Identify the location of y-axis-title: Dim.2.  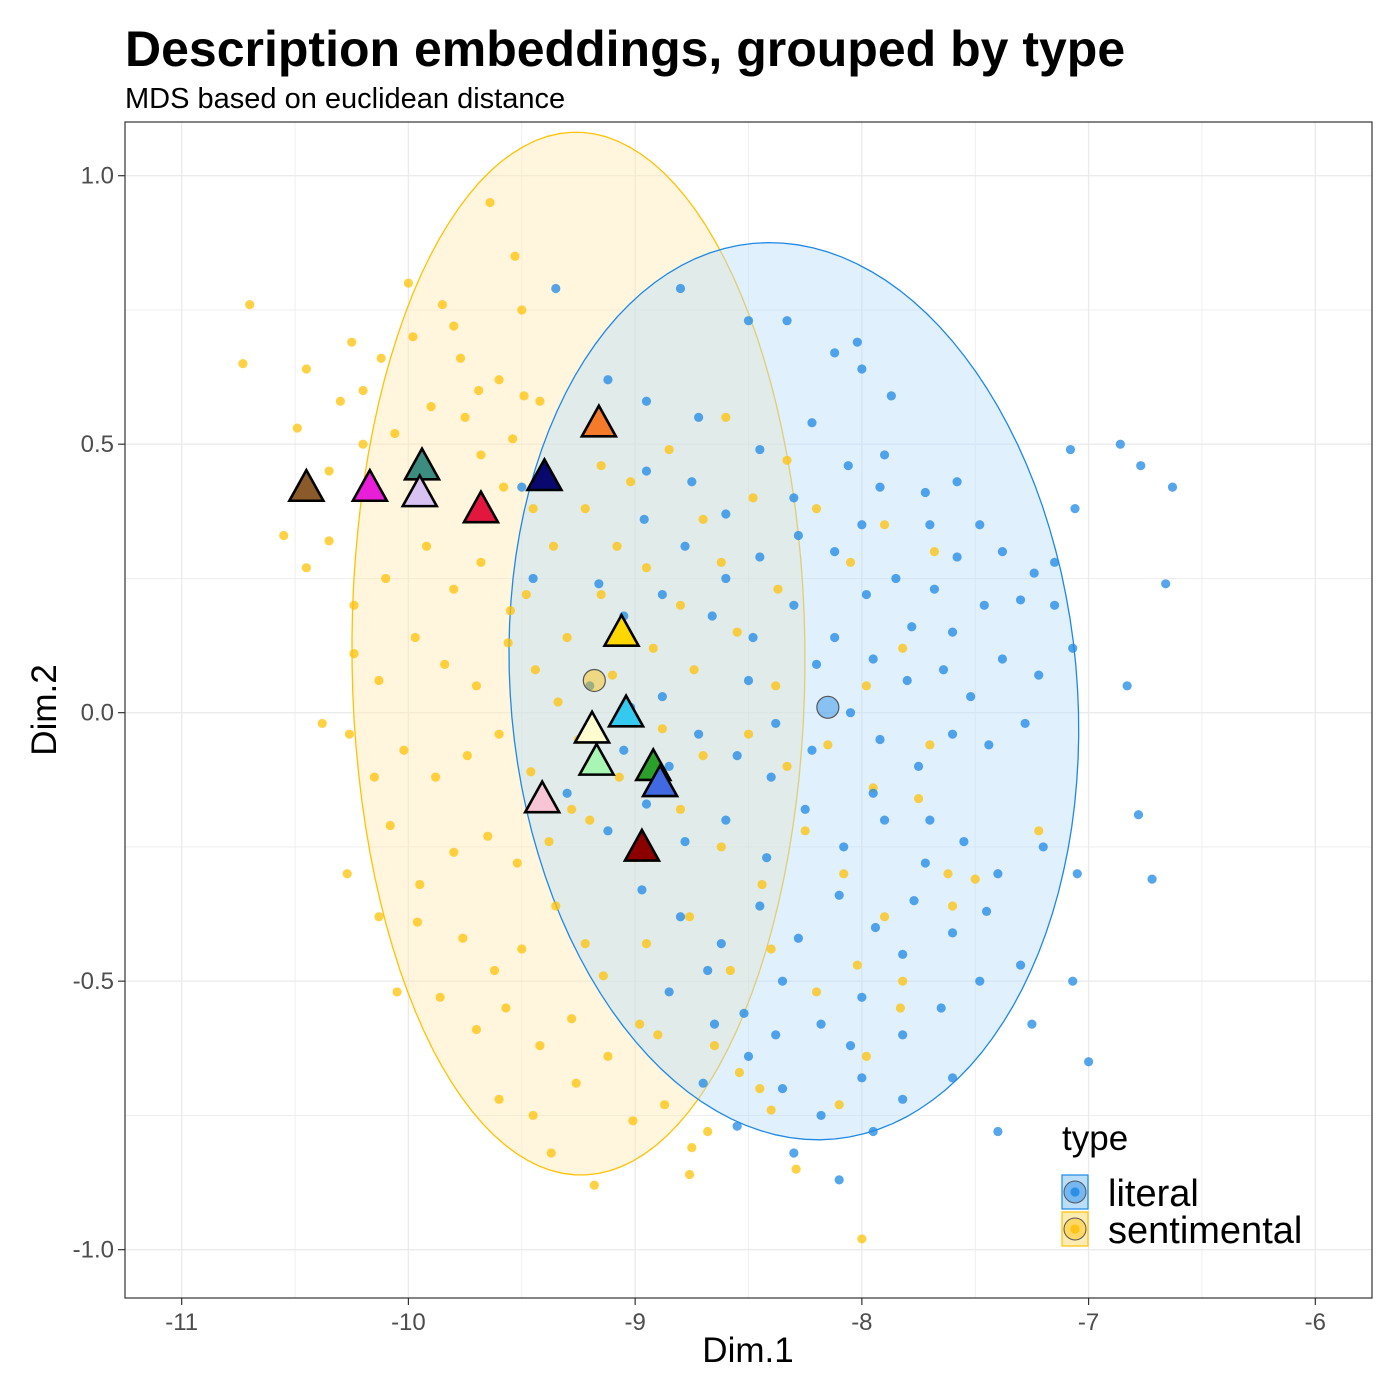
(44, 709).